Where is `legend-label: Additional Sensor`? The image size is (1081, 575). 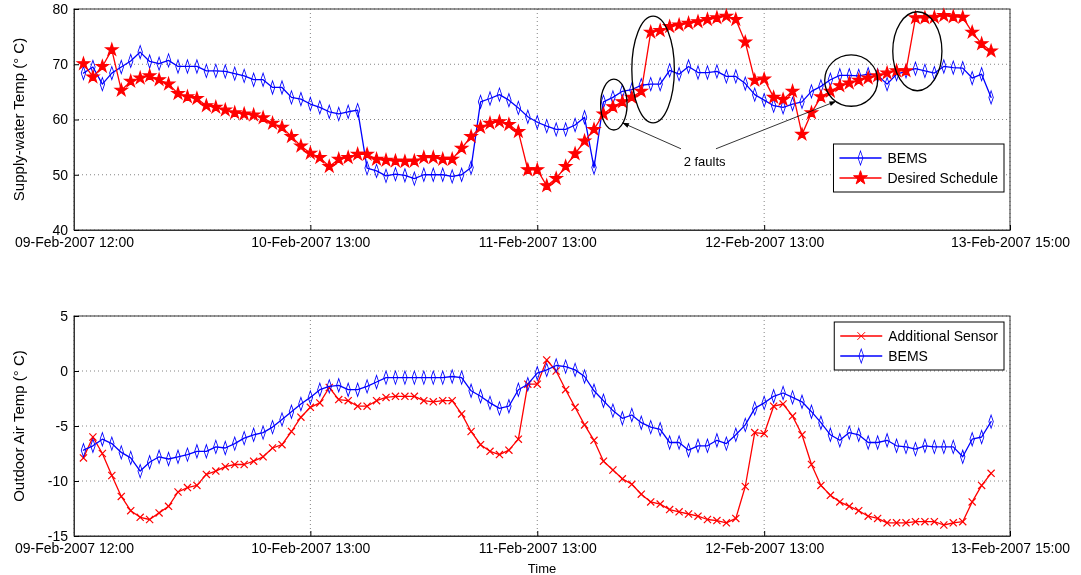 legend-label: Additional Sensor is located at coordinates (943, 336).